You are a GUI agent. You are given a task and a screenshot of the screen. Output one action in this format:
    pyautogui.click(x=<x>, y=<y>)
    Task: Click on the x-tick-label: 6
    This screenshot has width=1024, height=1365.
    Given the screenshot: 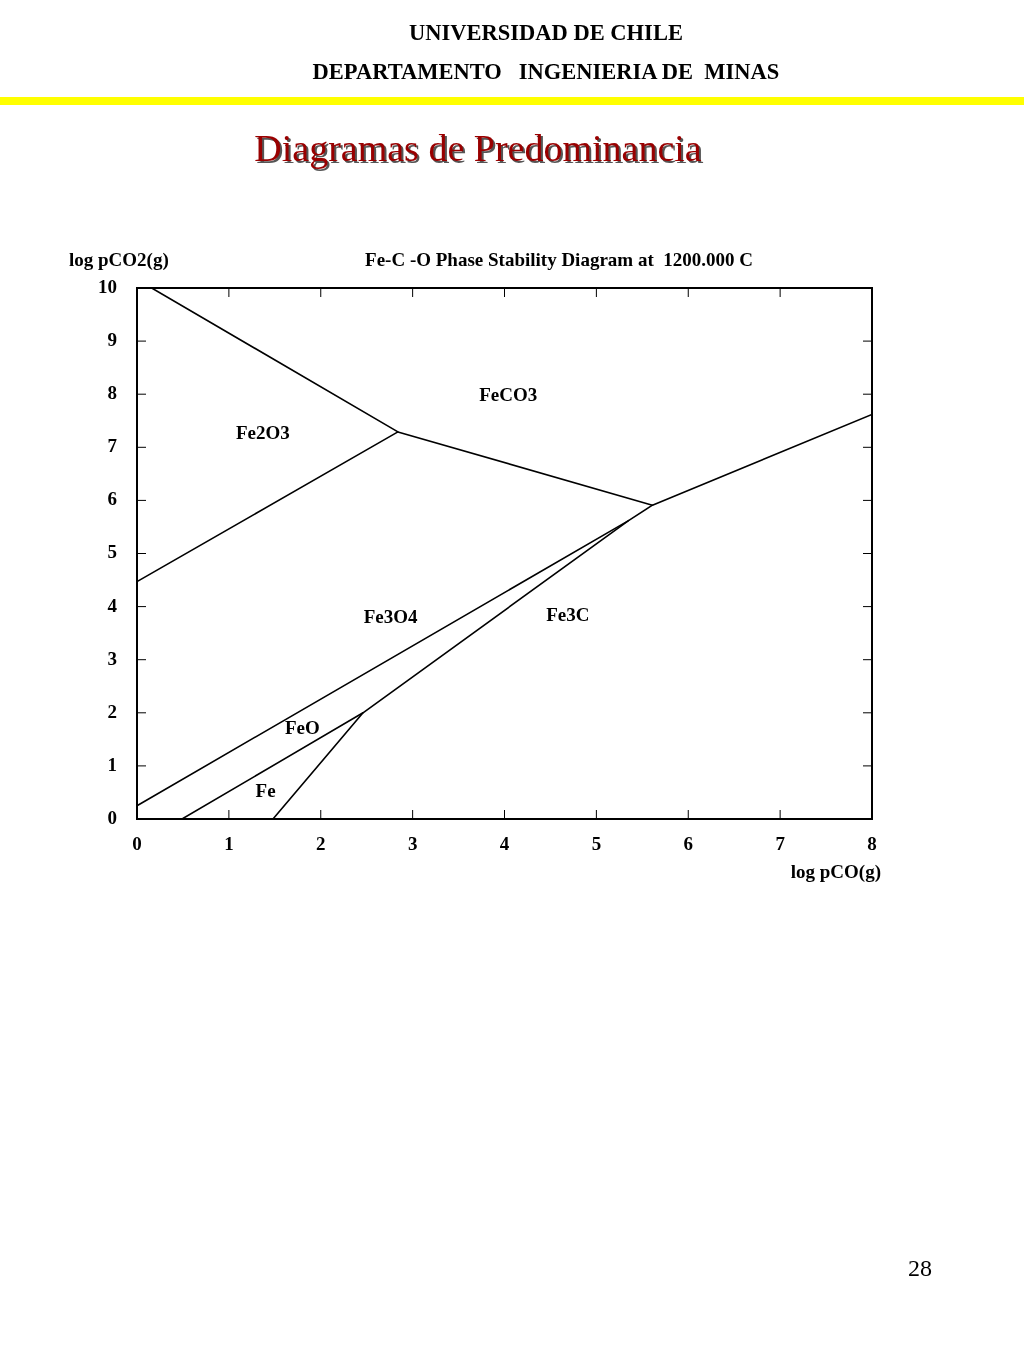 What is the action you would take?
    pyautogui.click(x=688, y=844)
    